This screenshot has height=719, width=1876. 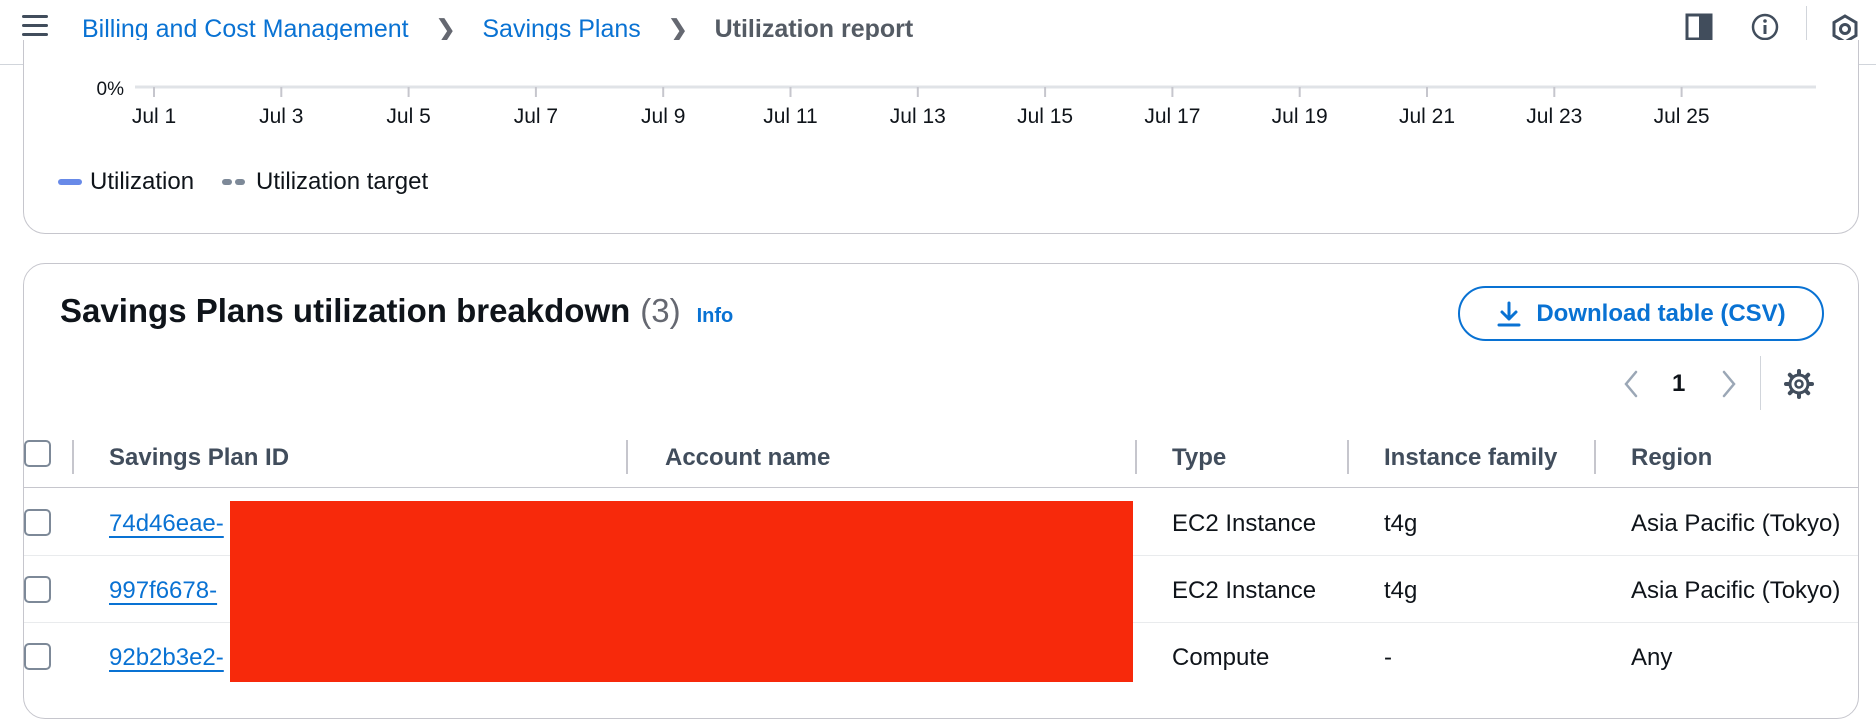 What do you see at coordinates (245, 28) in the screenshot?
I see `breadcrumb-billing-link: Billing and Cost Management` at bounding box center [245, 28].